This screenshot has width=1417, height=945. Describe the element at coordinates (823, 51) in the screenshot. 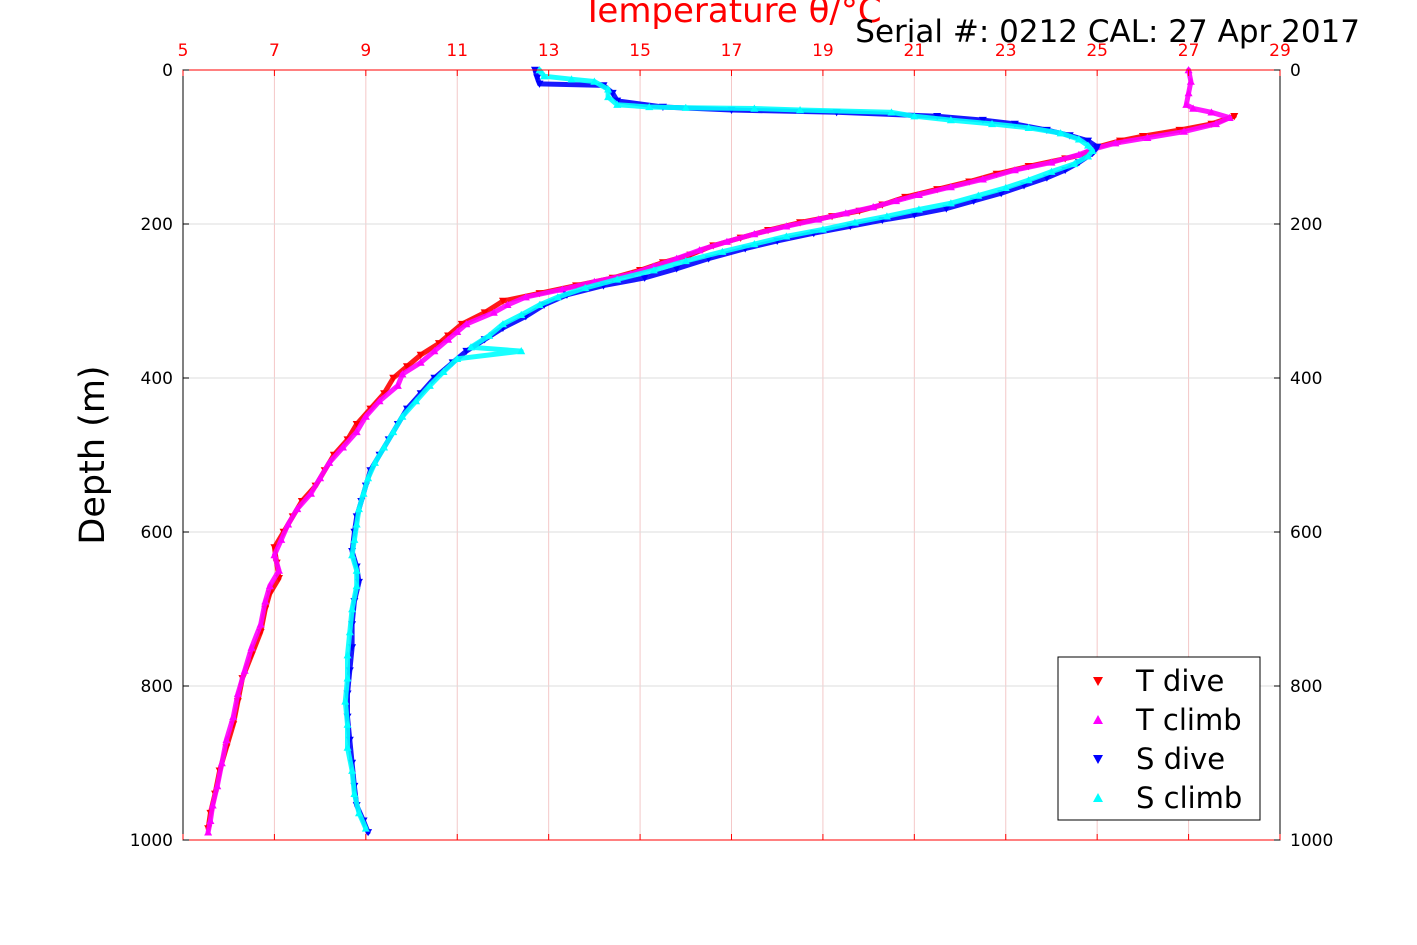

I see `x-tick-label: 19` at that location.